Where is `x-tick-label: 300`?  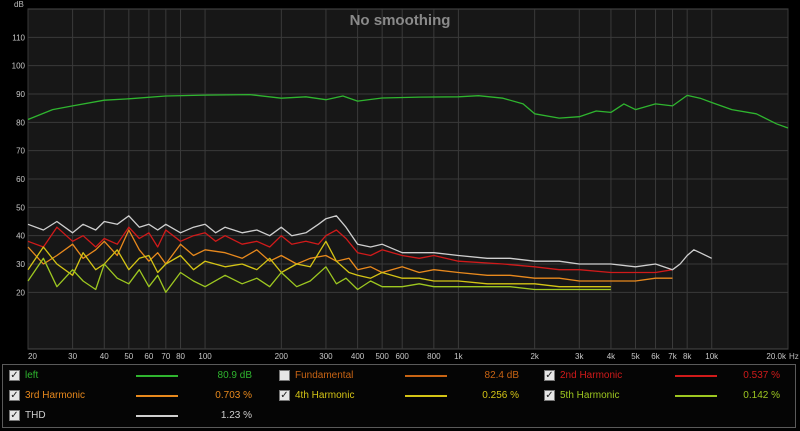 x-tick-label: 300 is located at coordinates (326, 356).